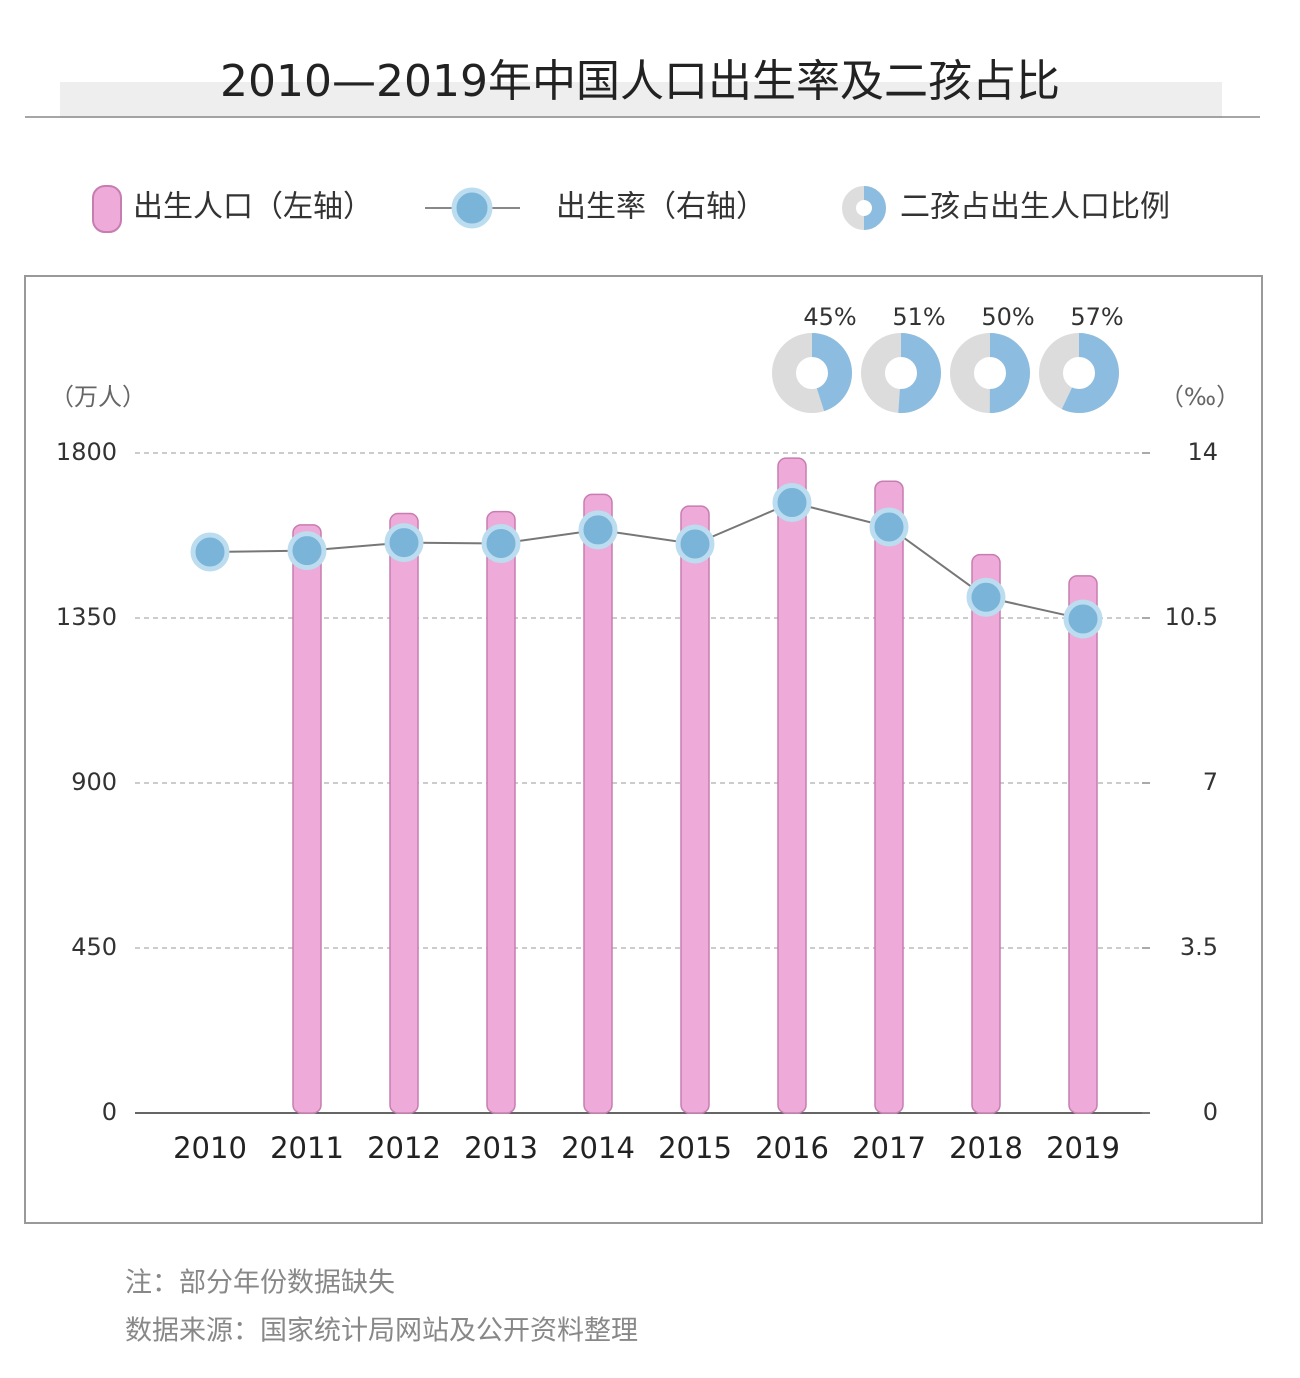 This screenshot has width=1300, height=1378. What do you see at coordinates (86, 617) in the screenshot?
I see `y-tick-label: 1350` at bounding box center [86, 617].